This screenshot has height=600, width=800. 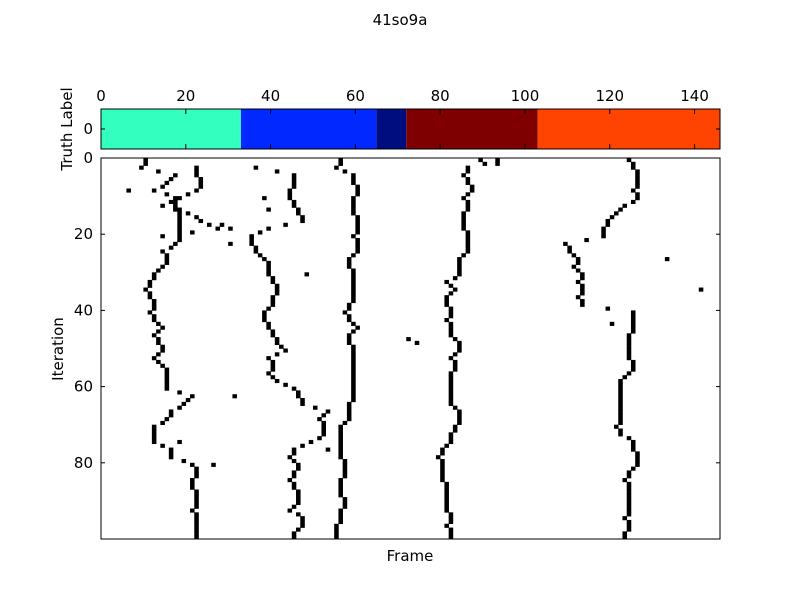 What do you see at coordinates (355, 96) in the screenshot?
I see `strip-x-tick-label: 60` at bounding box center [355, 96].